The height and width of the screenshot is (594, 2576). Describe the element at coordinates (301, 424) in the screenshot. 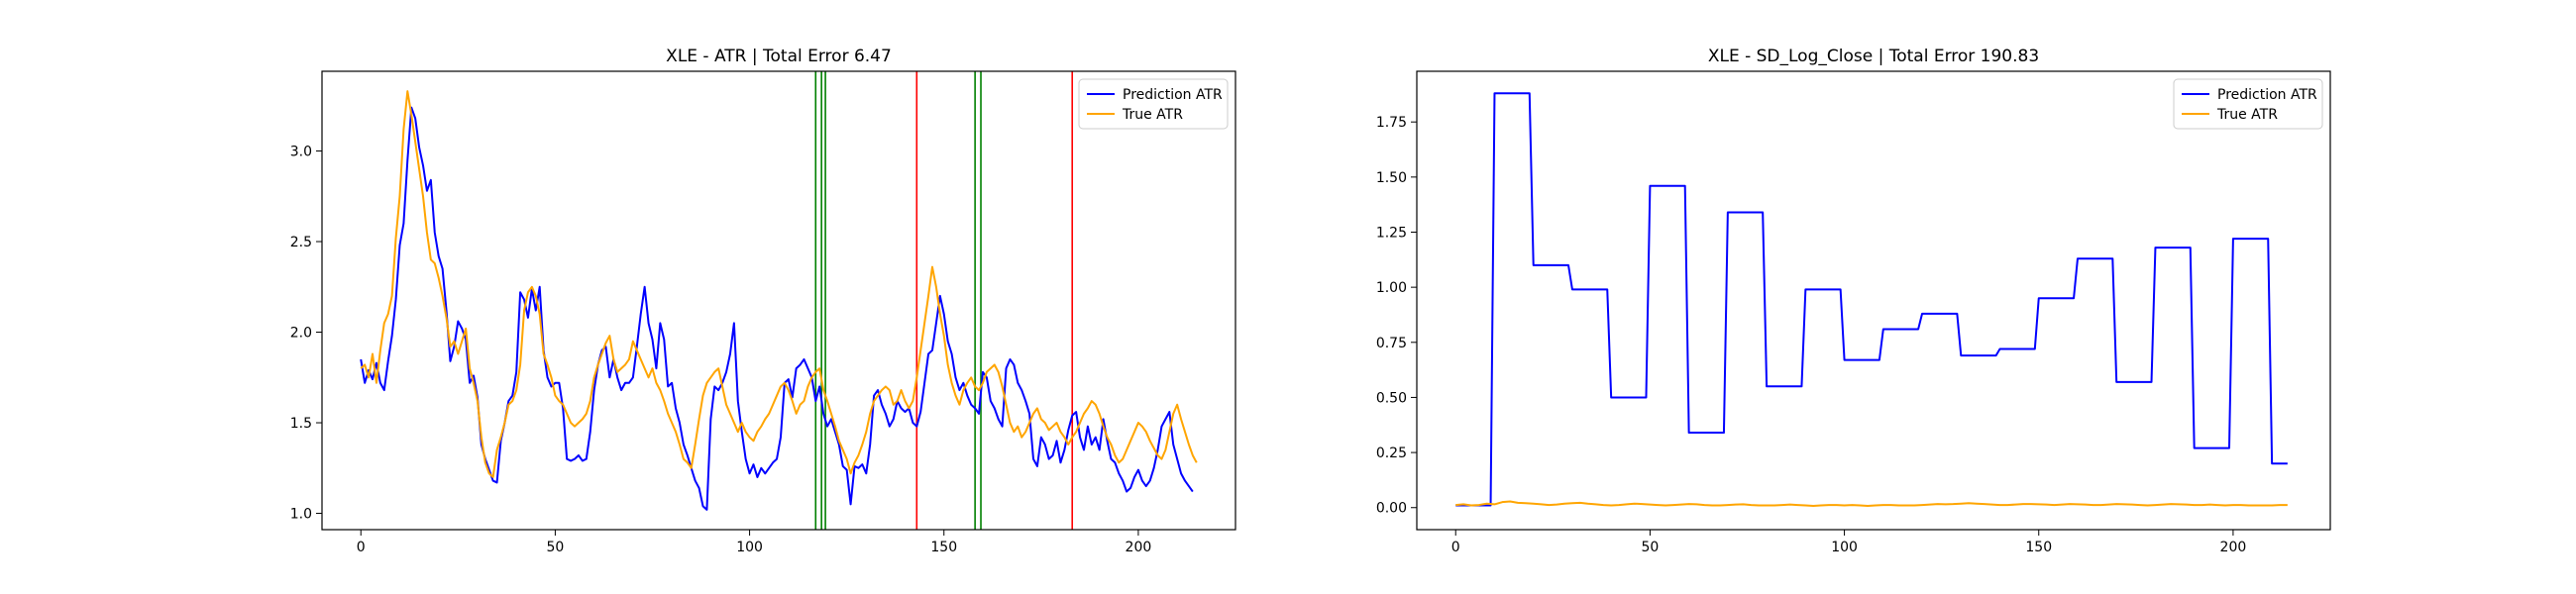

I see `y-tick-label: 1.5` at that location.